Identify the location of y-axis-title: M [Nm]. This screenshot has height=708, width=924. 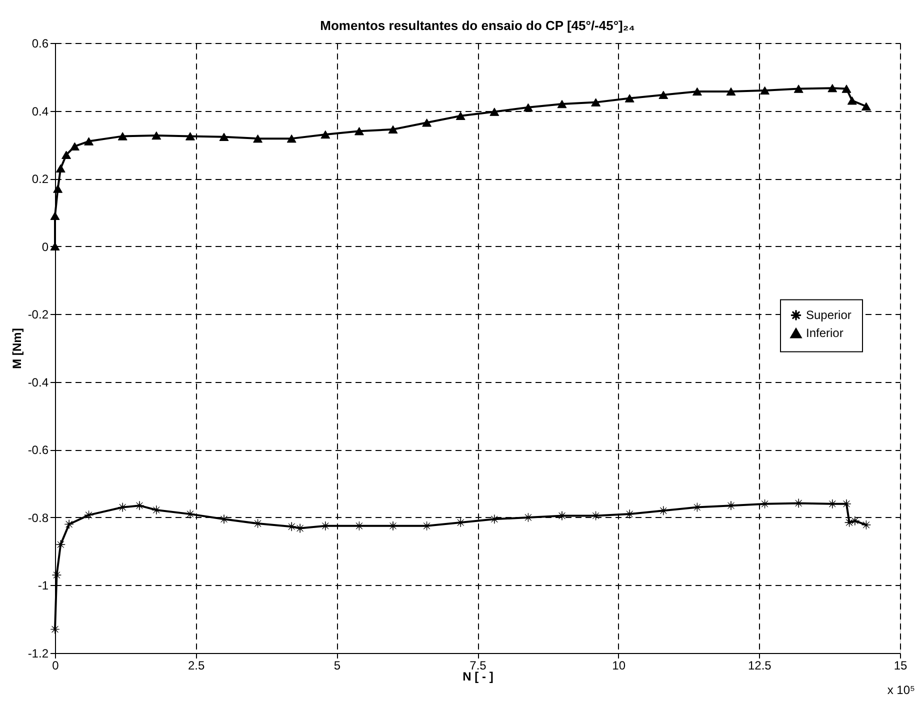
(17, 348).